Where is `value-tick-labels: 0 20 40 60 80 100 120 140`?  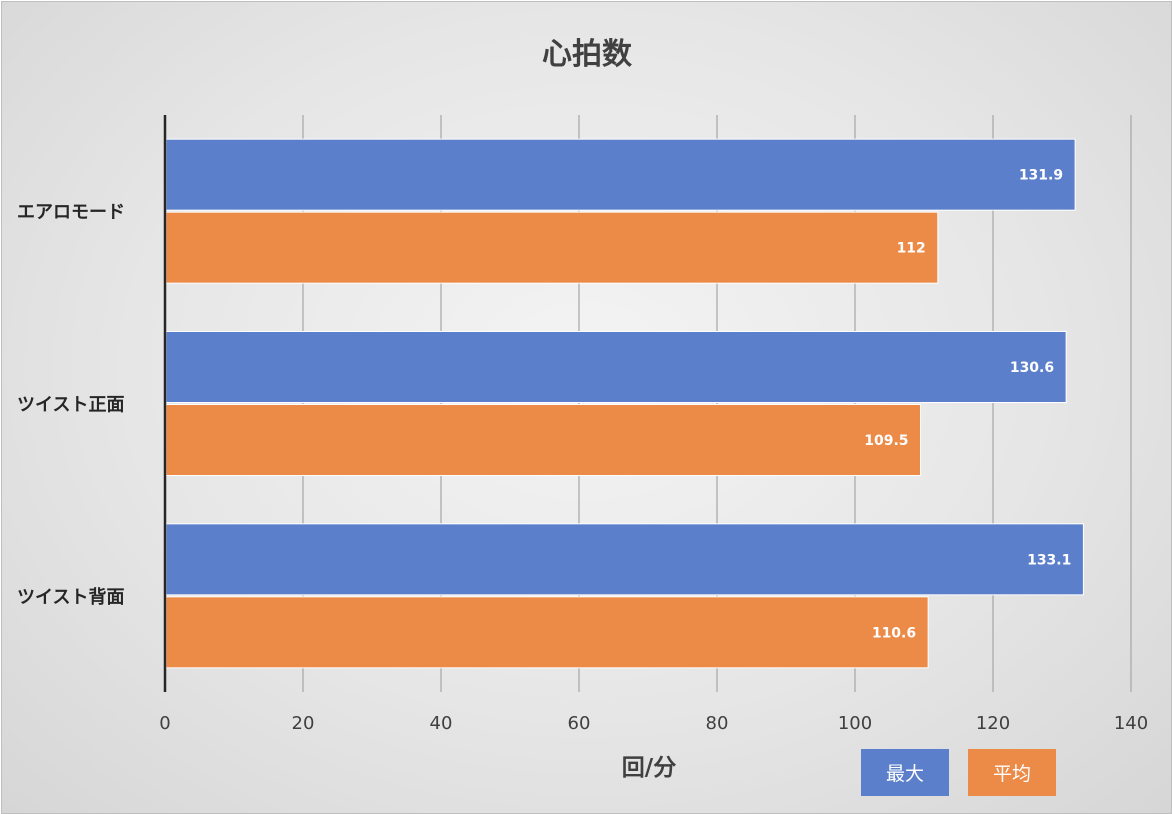 value-tick-labels: 0 20 40 60 80 100 120 140 is located at coordinates (653, 723).